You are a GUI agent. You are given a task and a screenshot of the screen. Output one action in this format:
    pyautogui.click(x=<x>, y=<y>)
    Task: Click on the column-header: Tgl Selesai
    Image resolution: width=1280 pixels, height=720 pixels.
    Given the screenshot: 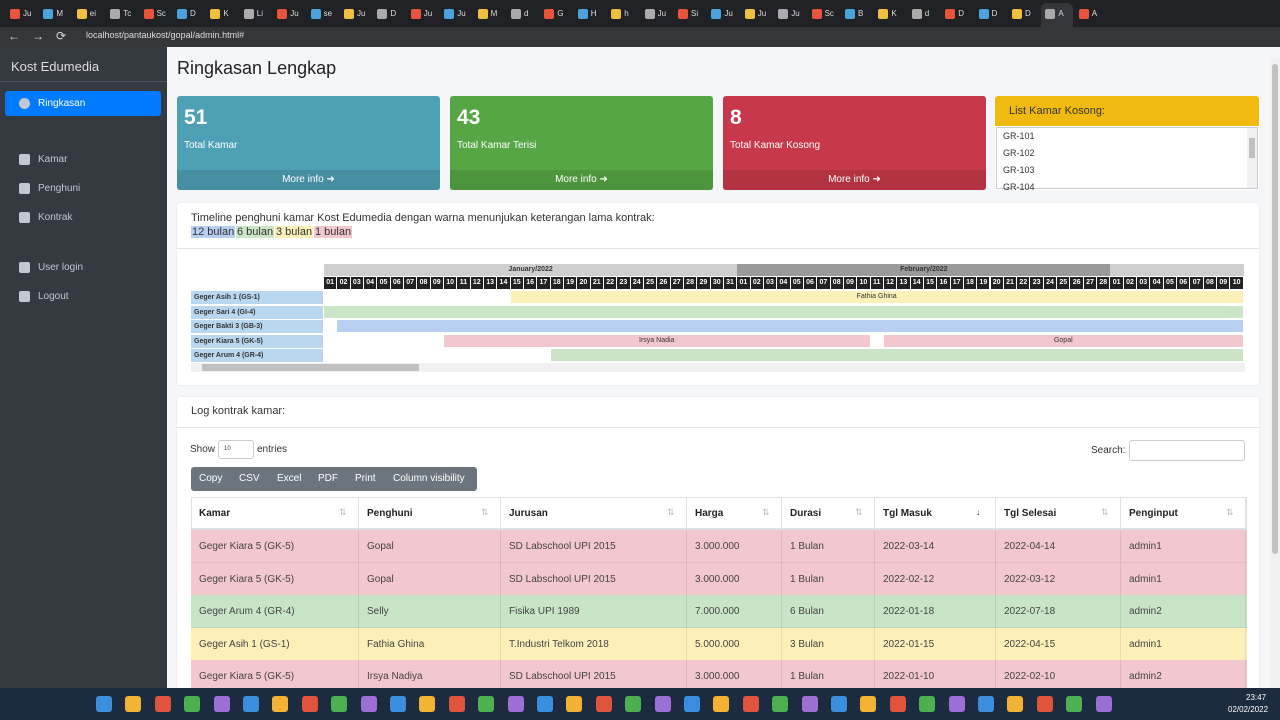 What is the action you would take?
    pyautogui.click(x=1058, y=513)
    